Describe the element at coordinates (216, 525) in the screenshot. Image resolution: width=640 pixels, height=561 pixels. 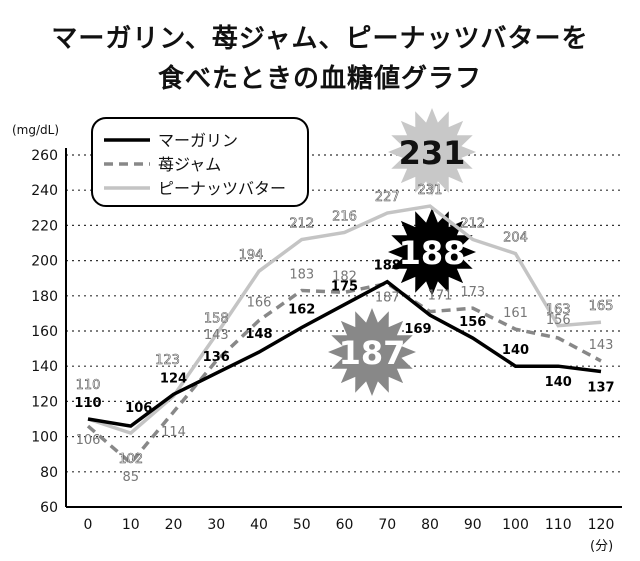
I see `x-tick-label: 30` at that location.